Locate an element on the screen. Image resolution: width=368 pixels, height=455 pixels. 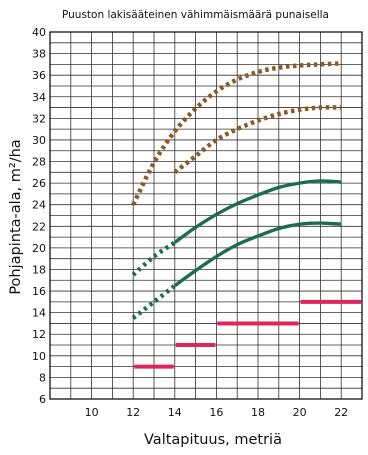
y-tick-label: 40 is located at coordinates (39, 32).